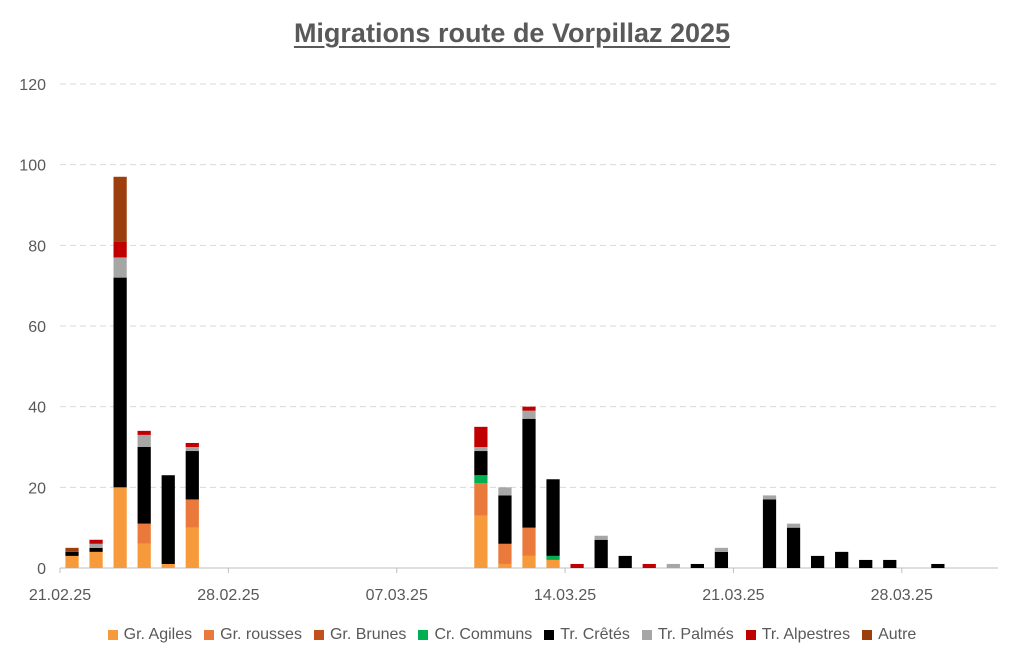 The image size is (1024, 672). Describe the element at coordinates (158, 634) in the screenshot. I see `legend-label: Gr. Agiles` at that location.